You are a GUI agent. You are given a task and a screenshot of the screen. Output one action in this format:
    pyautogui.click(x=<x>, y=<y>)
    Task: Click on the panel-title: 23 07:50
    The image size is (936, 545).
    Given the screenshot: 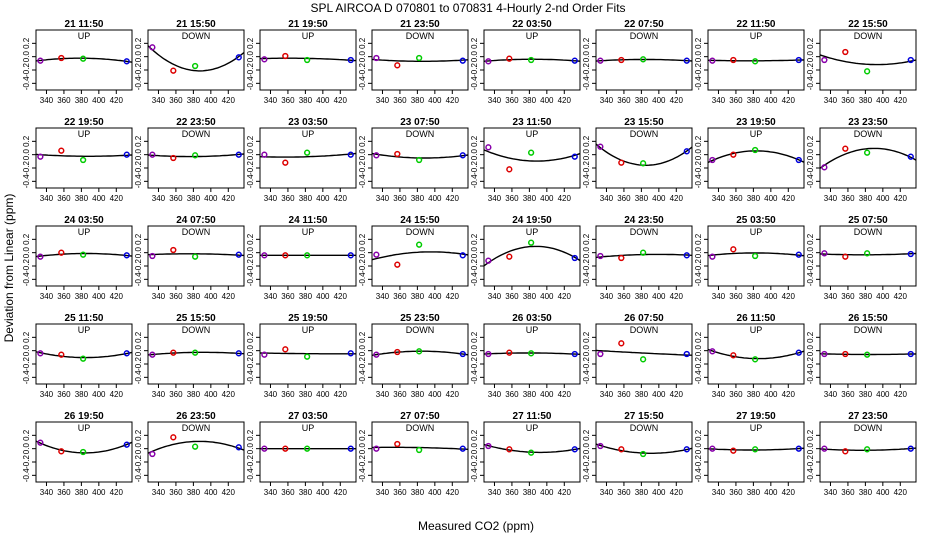 What is the action you would take?
    pyautogui.click(x=420, y=122)
    